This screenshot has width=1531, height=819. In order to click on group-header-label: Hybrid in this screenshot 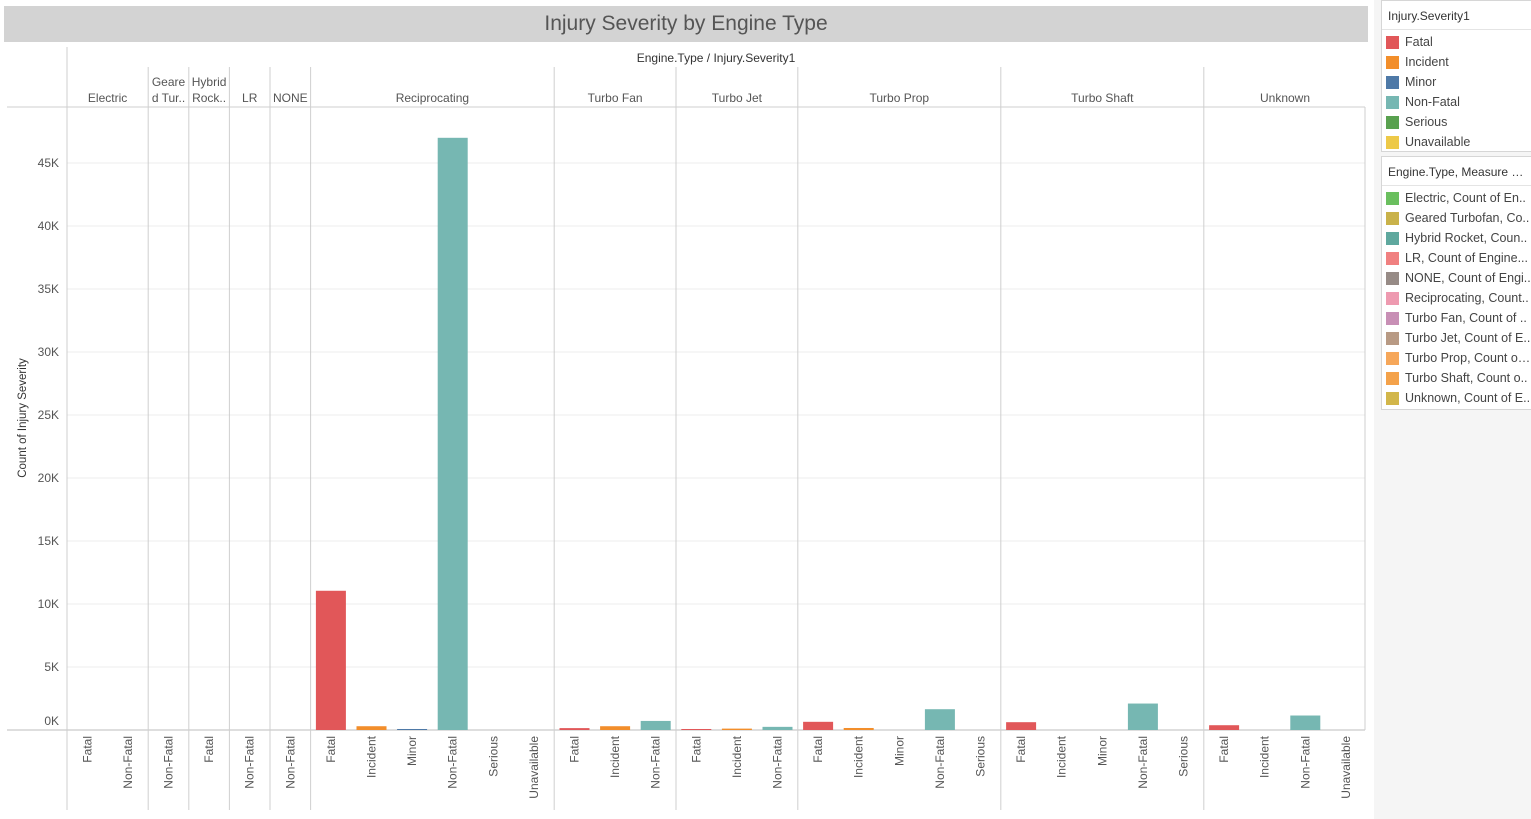, I will do `click(209, 82)`.